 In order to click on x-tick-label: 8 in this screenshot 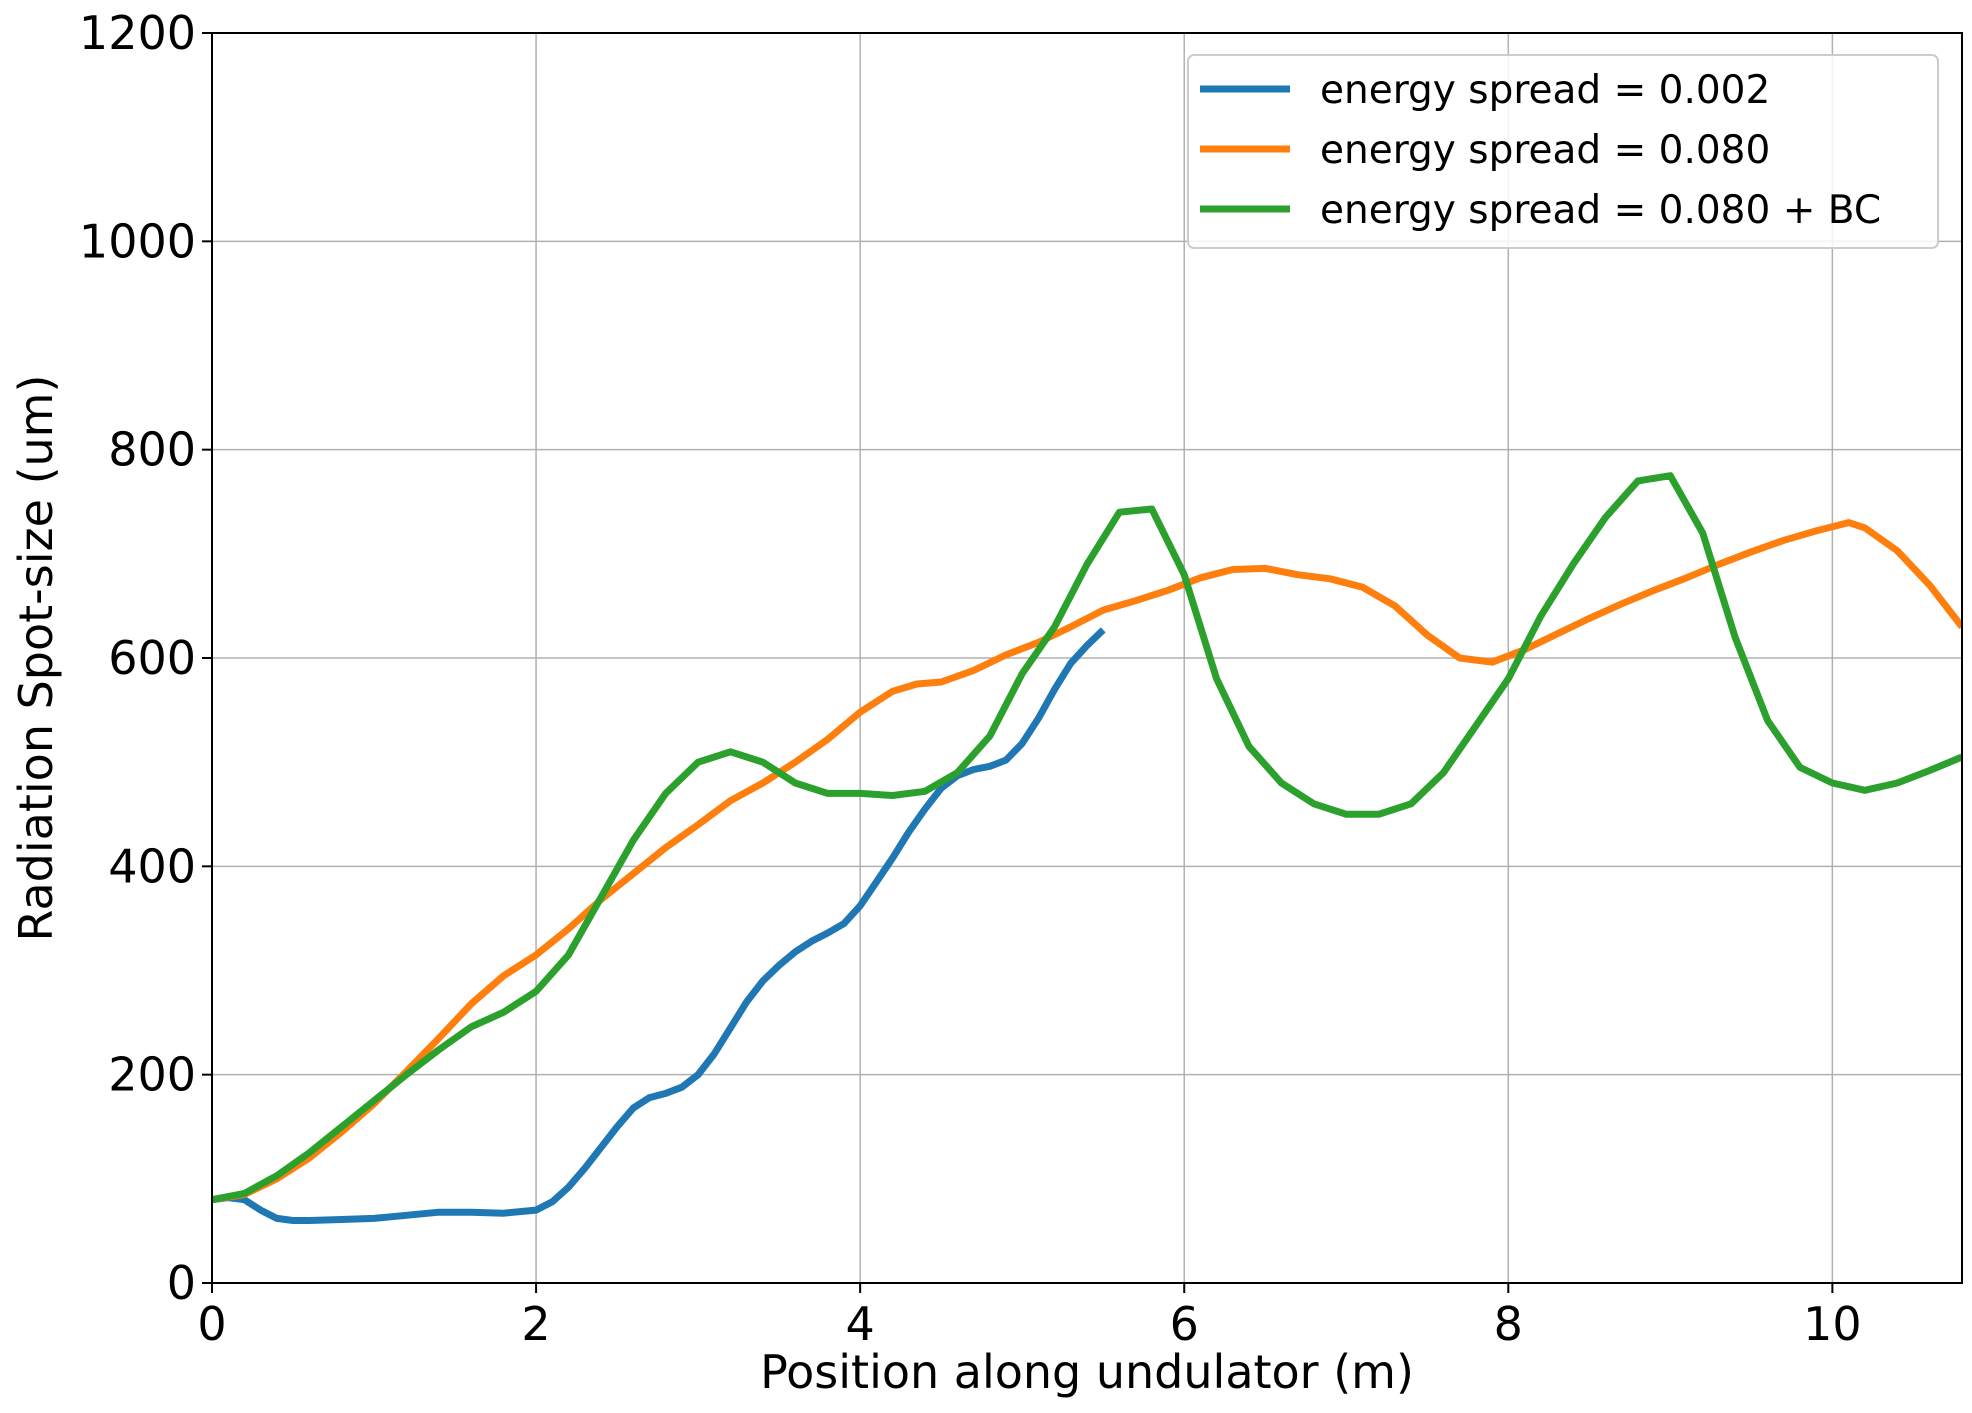, I will do `click(1508, 1324)`.